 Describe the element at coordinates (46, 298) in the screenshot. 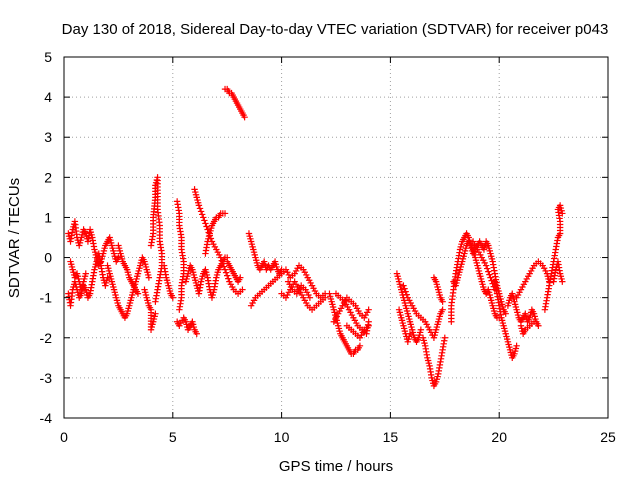

I see `y-tick-label: -1` at that location.